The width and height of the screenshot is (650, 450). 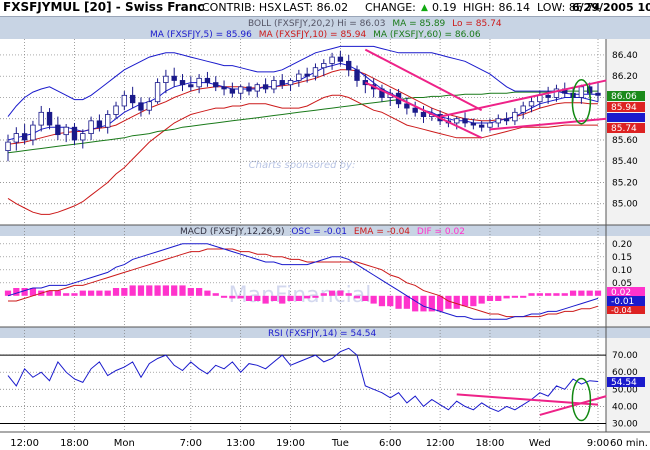 I want to click on x-tick-label: 19:00, so click(x=290, y=443).